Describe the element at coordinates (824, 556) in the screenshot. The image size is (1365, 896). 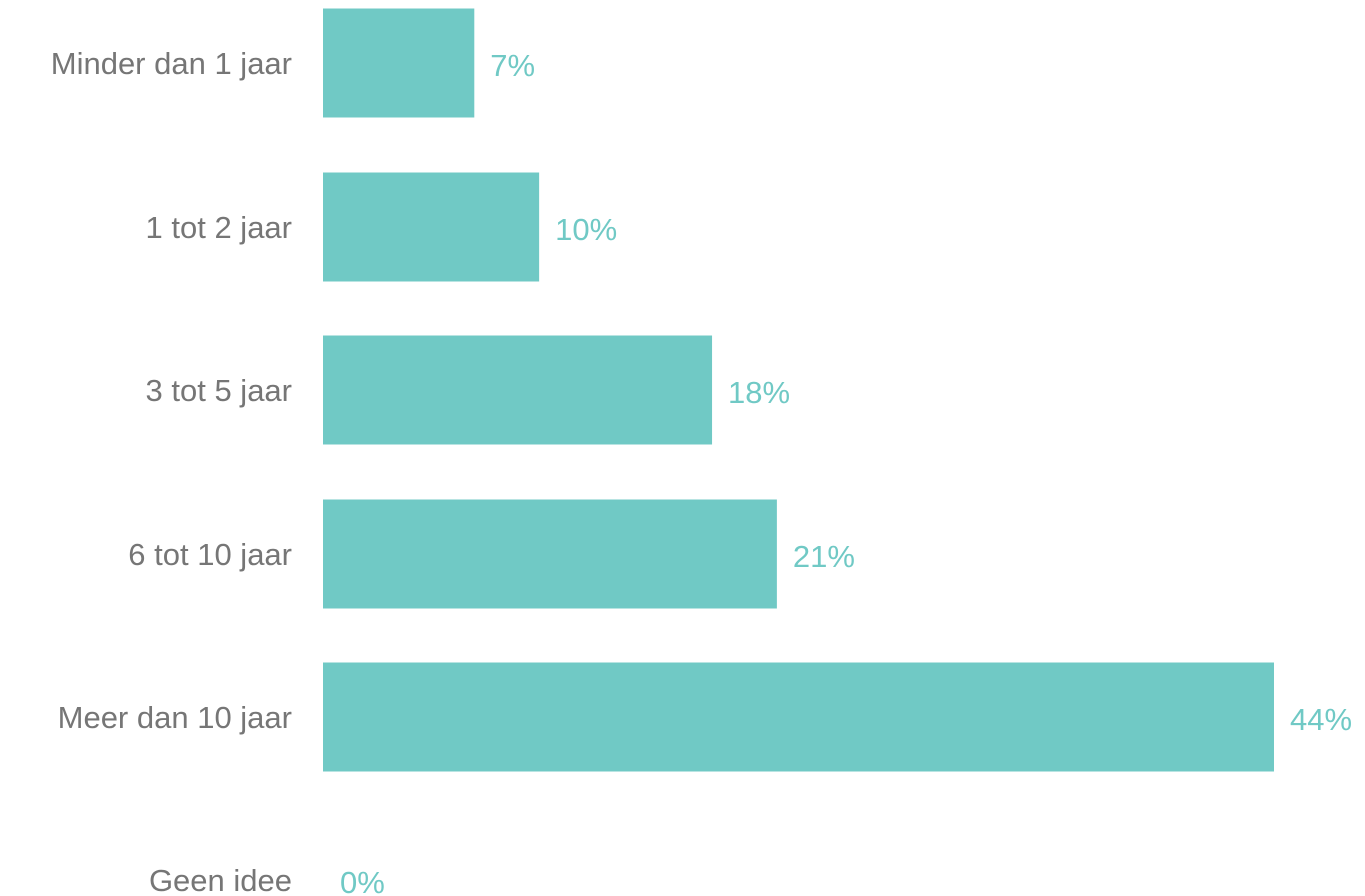
I see `value-label-6-tot-10-jaar: 21%` at that location.